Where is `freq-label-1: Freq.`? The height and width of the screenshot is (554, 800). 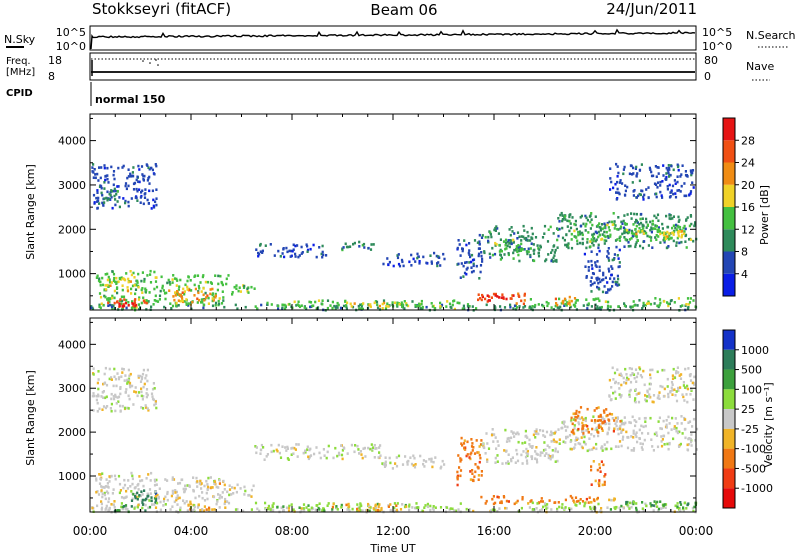
freq-label-1: Freq. is located at coordinates (18, 61).